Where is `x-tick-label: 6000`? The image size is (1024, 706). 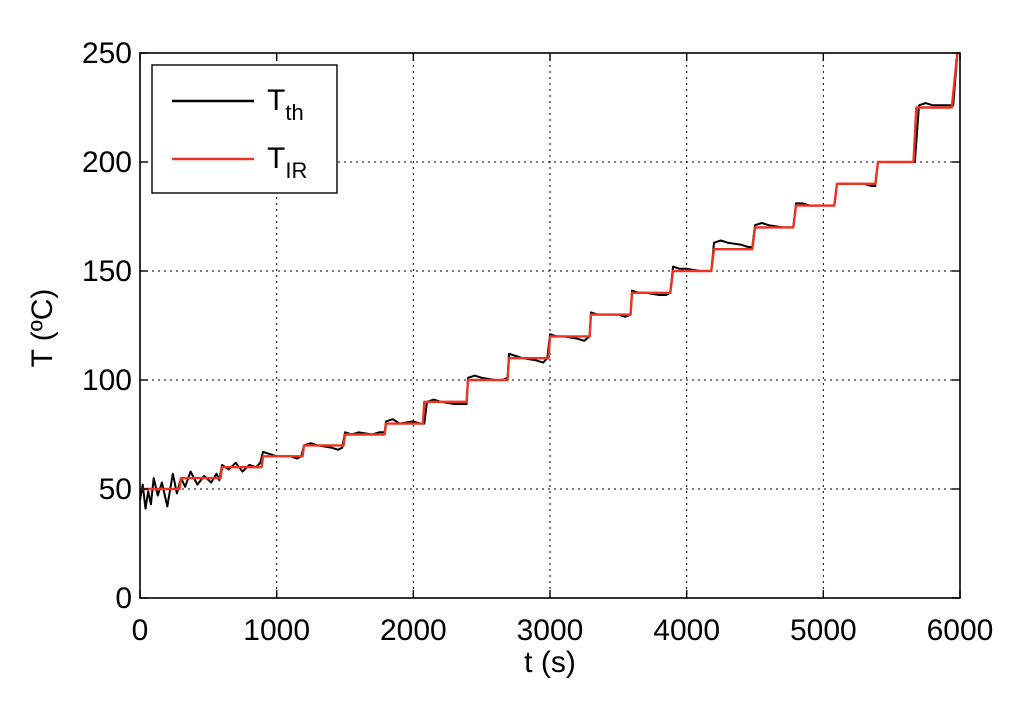 x-tick-label: 6000 is located at coordinates (960, 630).